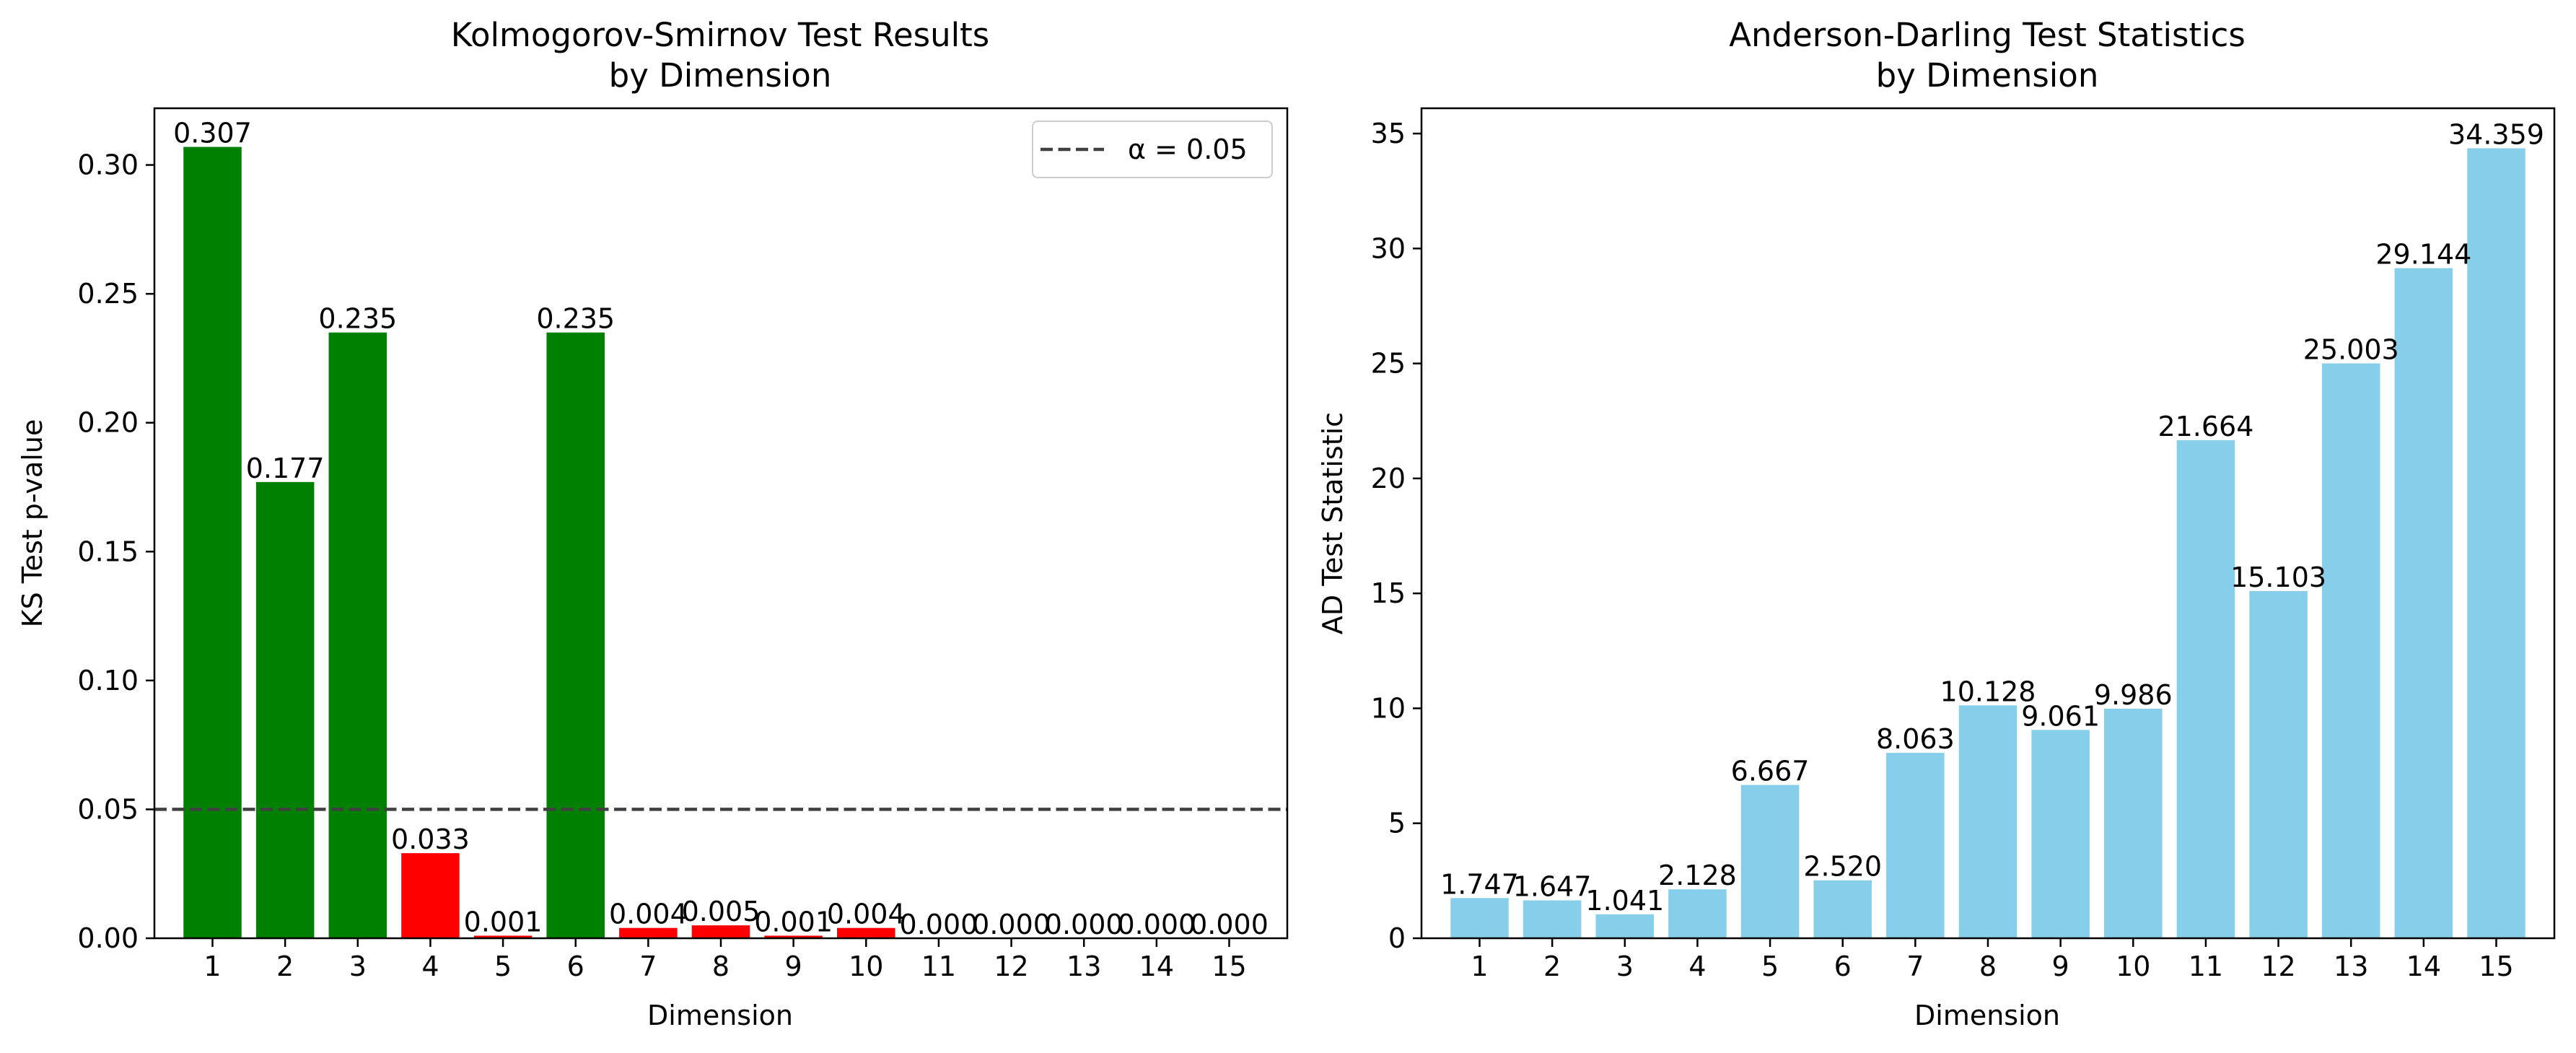  I want to click on ks-x-tick-label-9: 9, so click(793, 967).